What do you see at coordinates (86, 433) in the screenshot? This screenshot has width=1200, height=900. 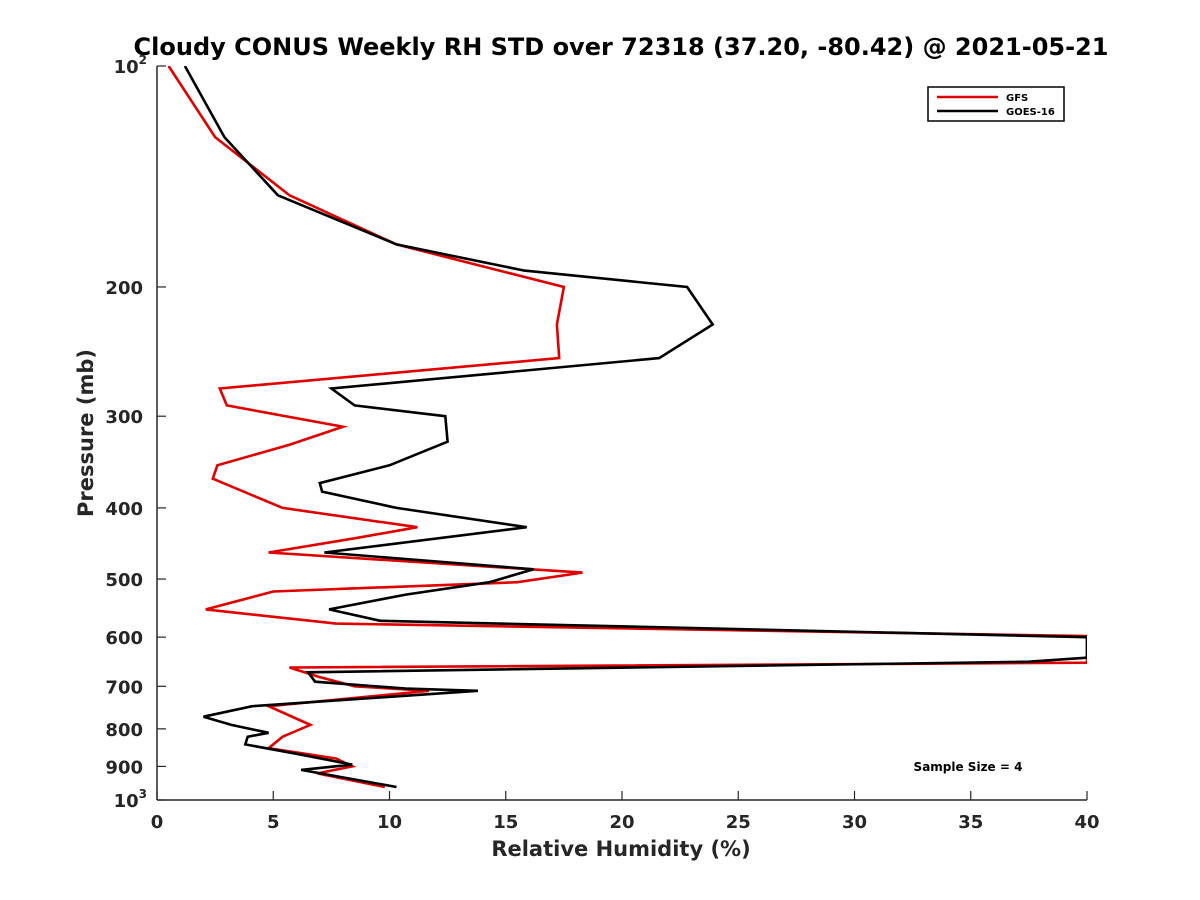 I see `y-axis-label: Pressure (mb)` at bounding box center [86, 433].